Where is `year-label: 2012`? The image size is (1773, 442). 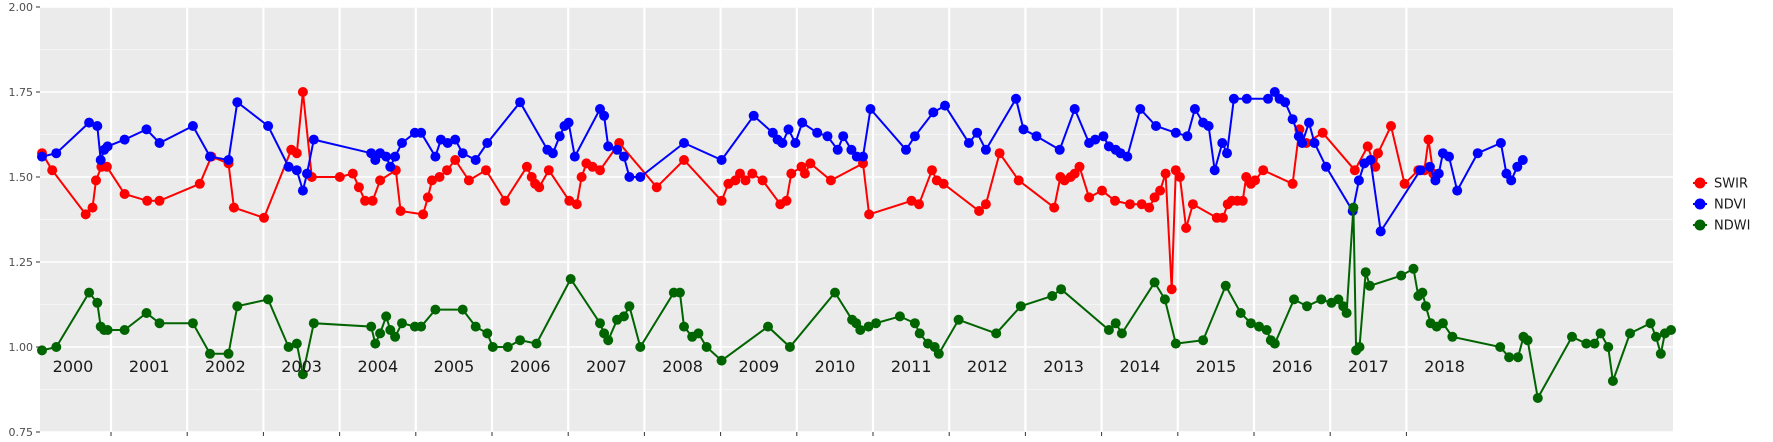
year-label: 2012 is located at coordinates (987, 366).